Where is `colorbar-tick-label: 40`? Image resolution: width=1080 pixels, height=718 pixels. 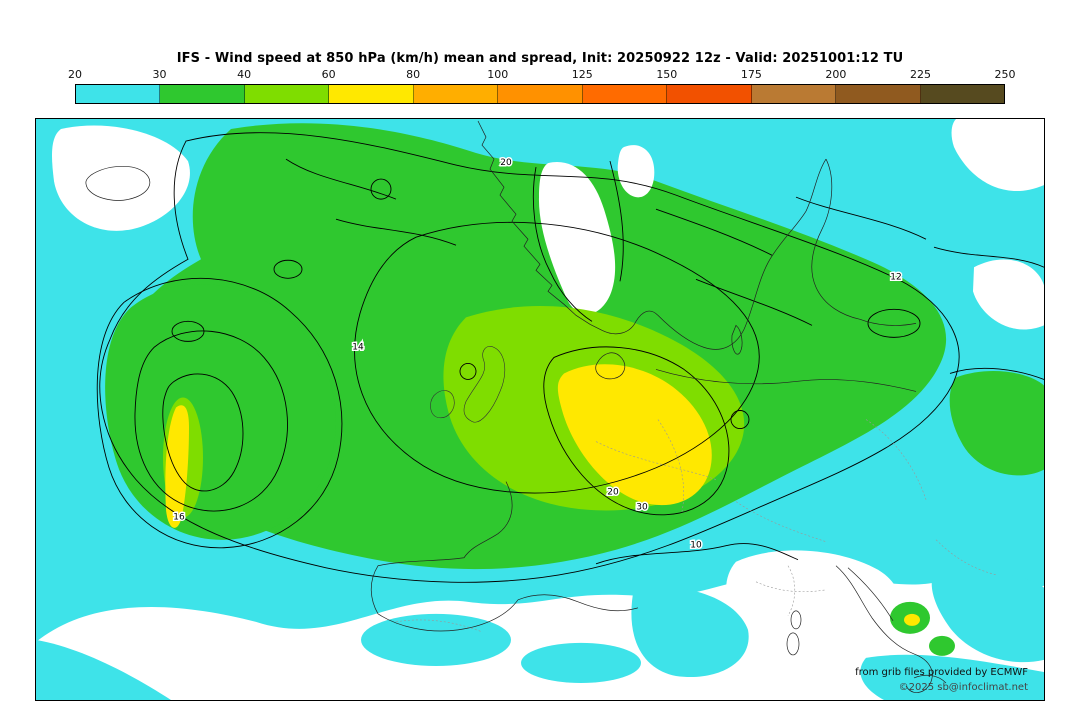 colorbar-tick-label: 40 is located at coordinates (244, 74).